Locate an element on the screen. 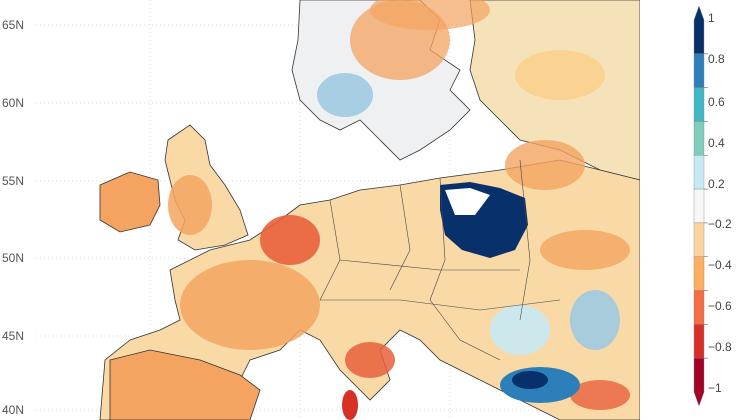 The width and height of the screenshot is (748, 420). colorbar-label-0-2: 0.2 is located at coordinates (716, 184).